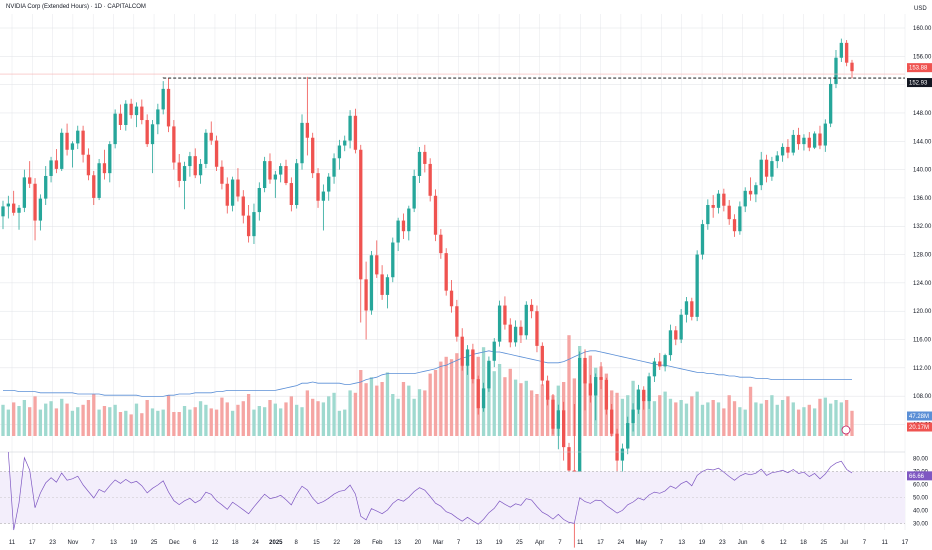 The width and height of the screenshot is (932, 550). I want to click on time-tick-label: 18, so click(235, 543).